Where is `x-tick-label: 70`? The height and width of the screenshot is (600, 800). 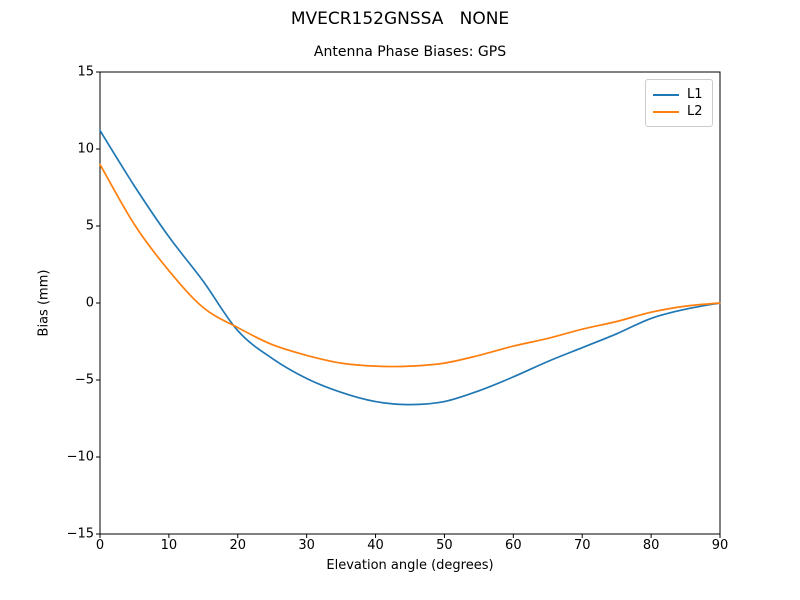
x-tick-label: 70 is located at coordinates (582, 545).